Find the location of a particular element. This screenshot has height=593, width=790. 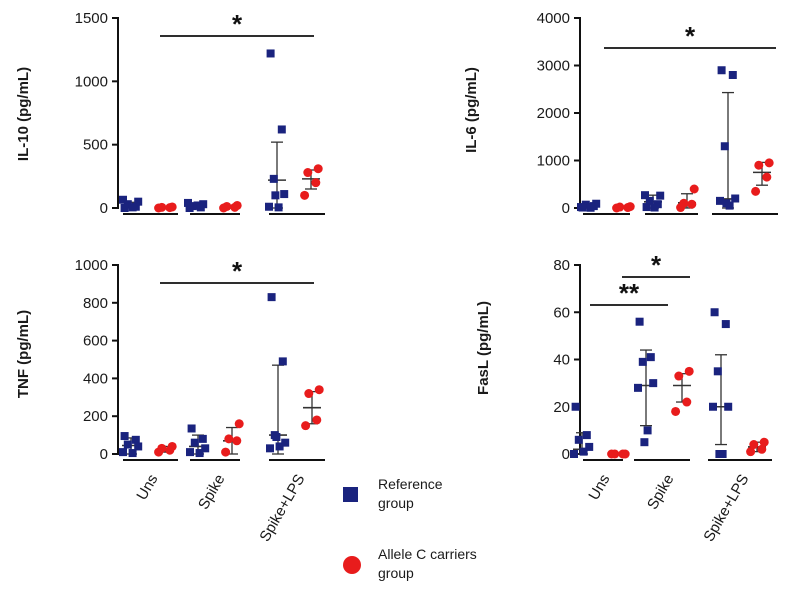

chart-panel-2: 0 1000 2000 3000 4000 IL-6 (pg/mL) * is located at coordinates (620, 113).